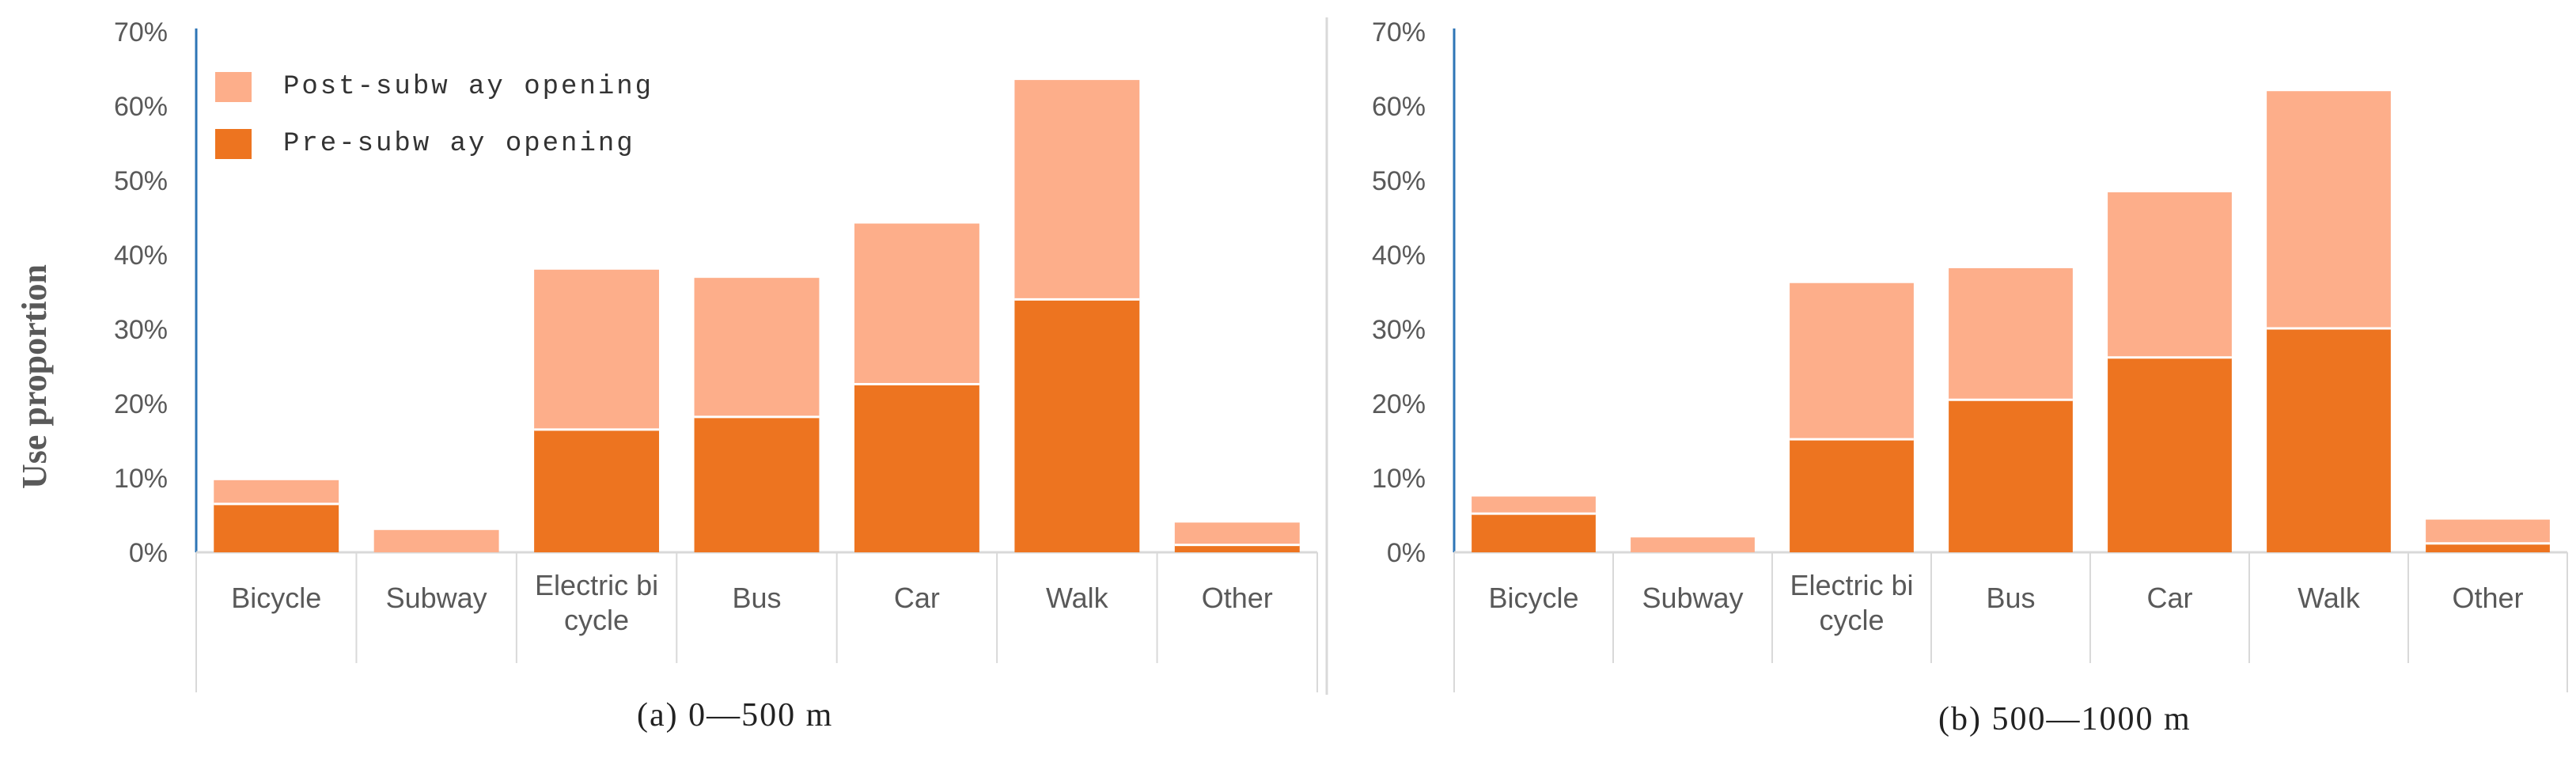 This screenshot has width=2576, height=762. Describe the element at coordinates (917, 598) in the screenshot. I see `category-label-a: Car` at that location.